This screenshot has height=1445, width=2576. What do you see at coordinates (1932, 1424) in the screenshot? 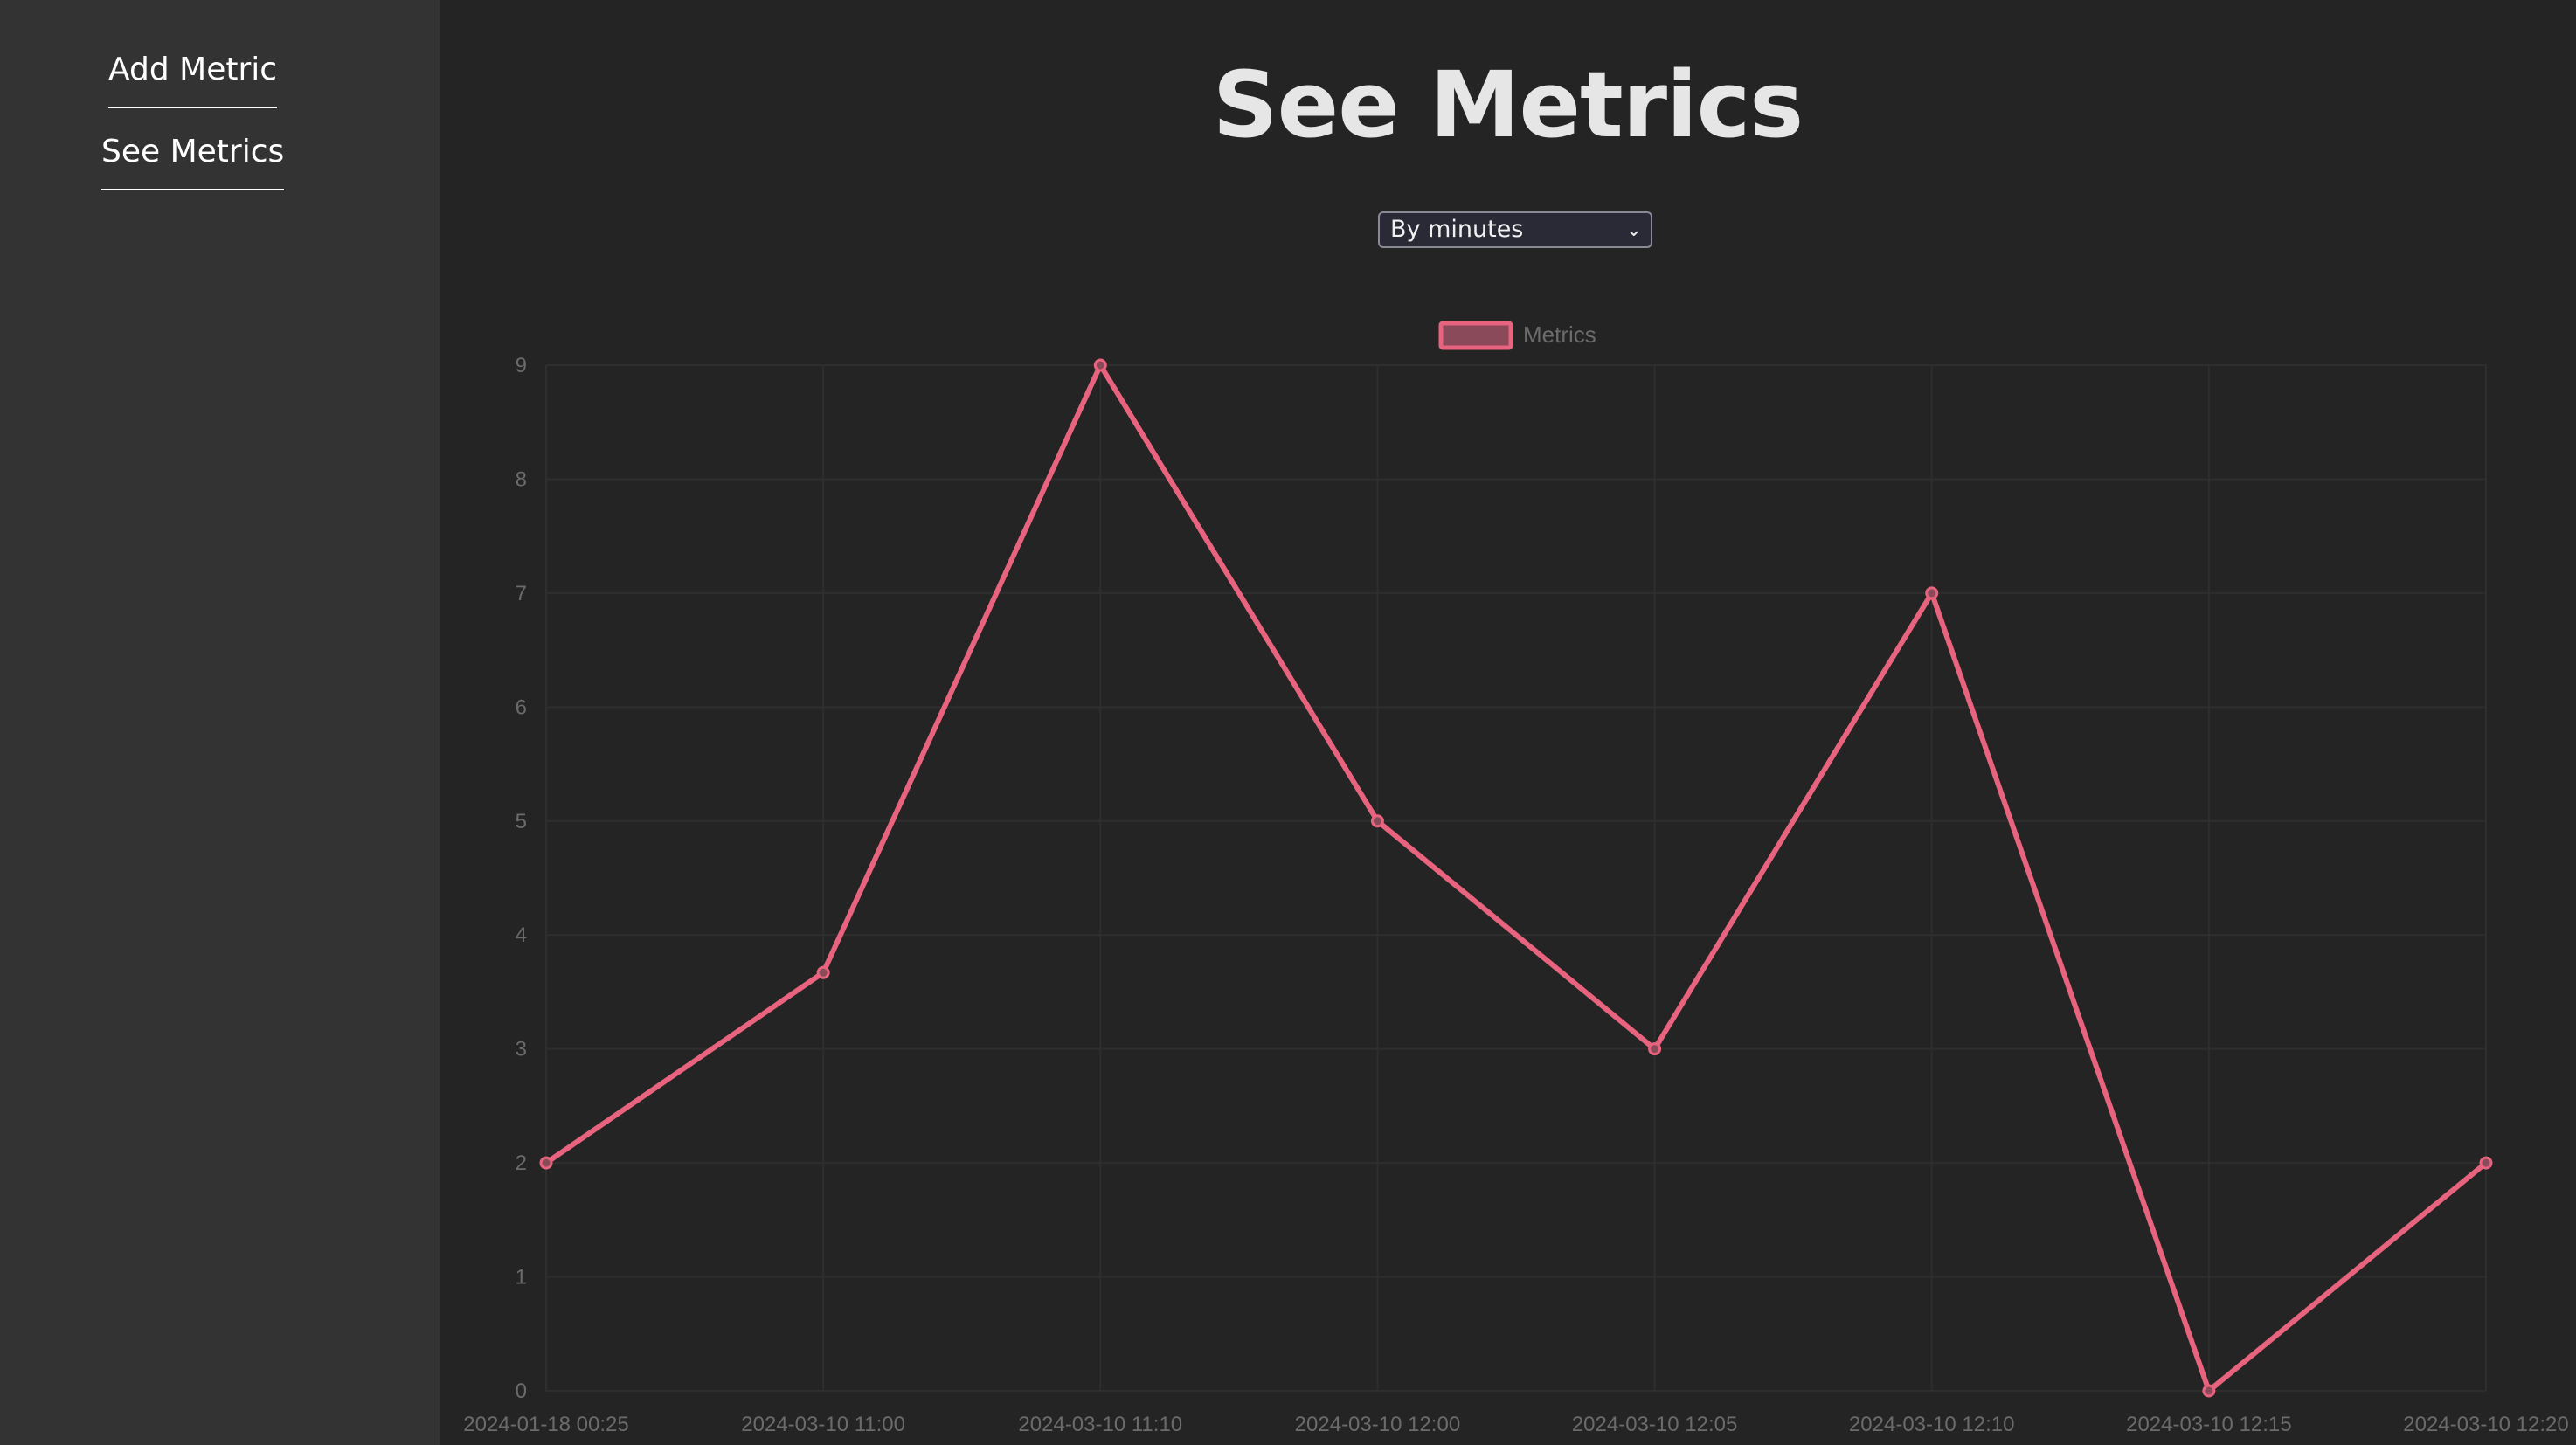
I see `x-tick-label: 2024-03-10 12:10` at bounding box center [1932, 1424].